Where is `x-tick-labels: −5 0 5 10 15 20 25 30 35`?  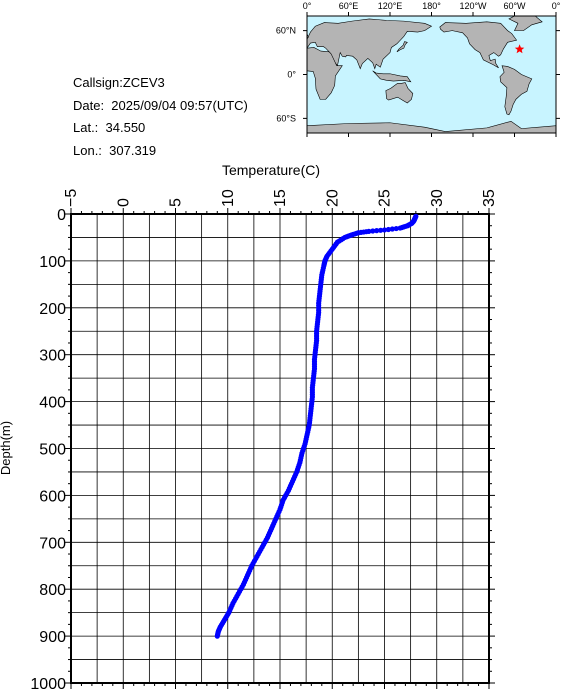
x-tick-labels: −5 0 5 10 15 20 25 30 35 is located at coordinates (280, 198).